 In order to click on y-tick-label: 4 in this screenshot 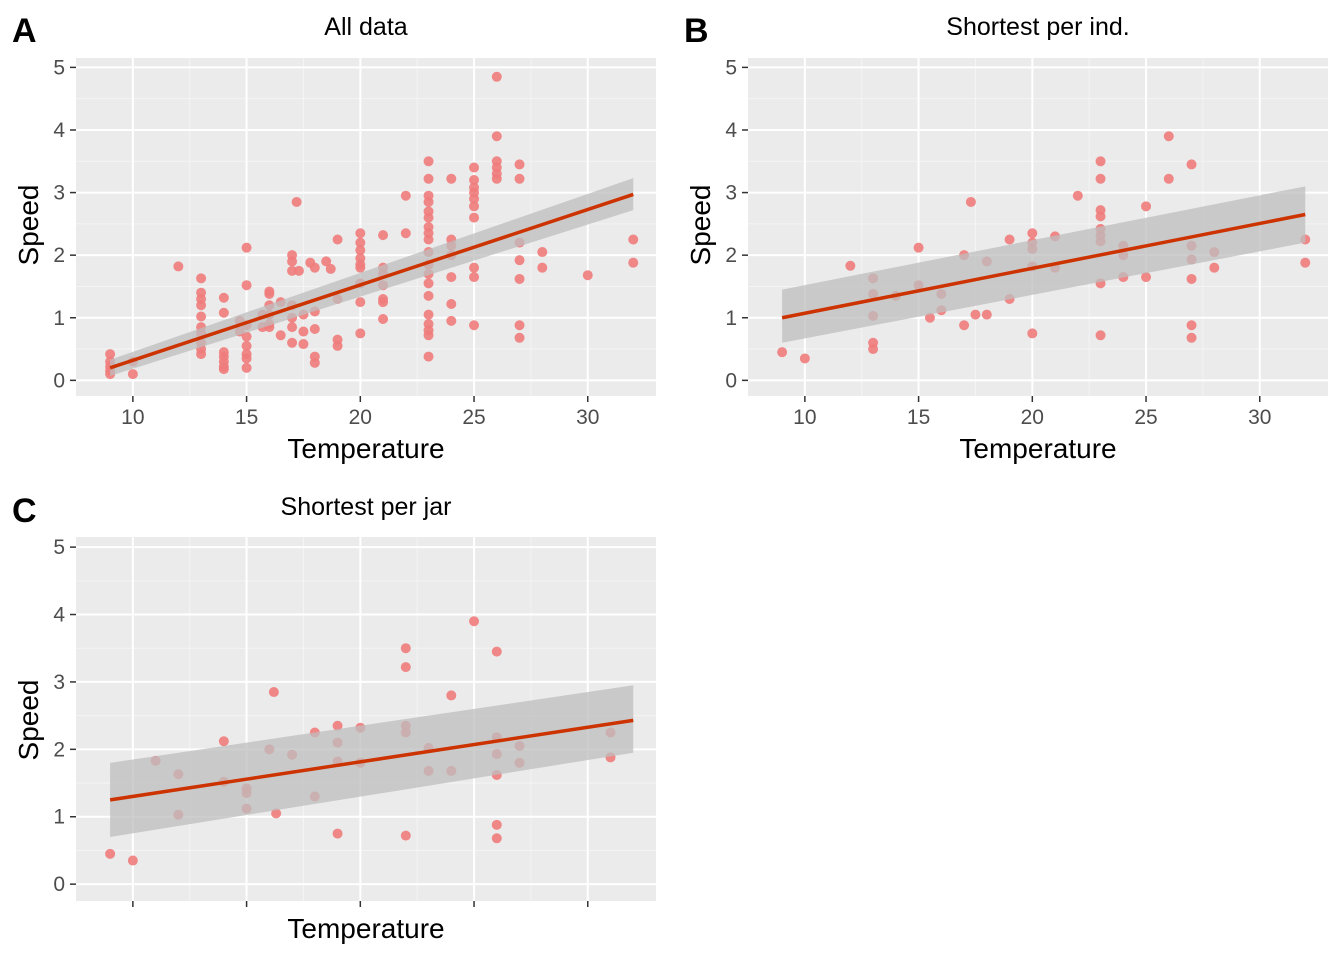, I will do `click(731, 130)`.